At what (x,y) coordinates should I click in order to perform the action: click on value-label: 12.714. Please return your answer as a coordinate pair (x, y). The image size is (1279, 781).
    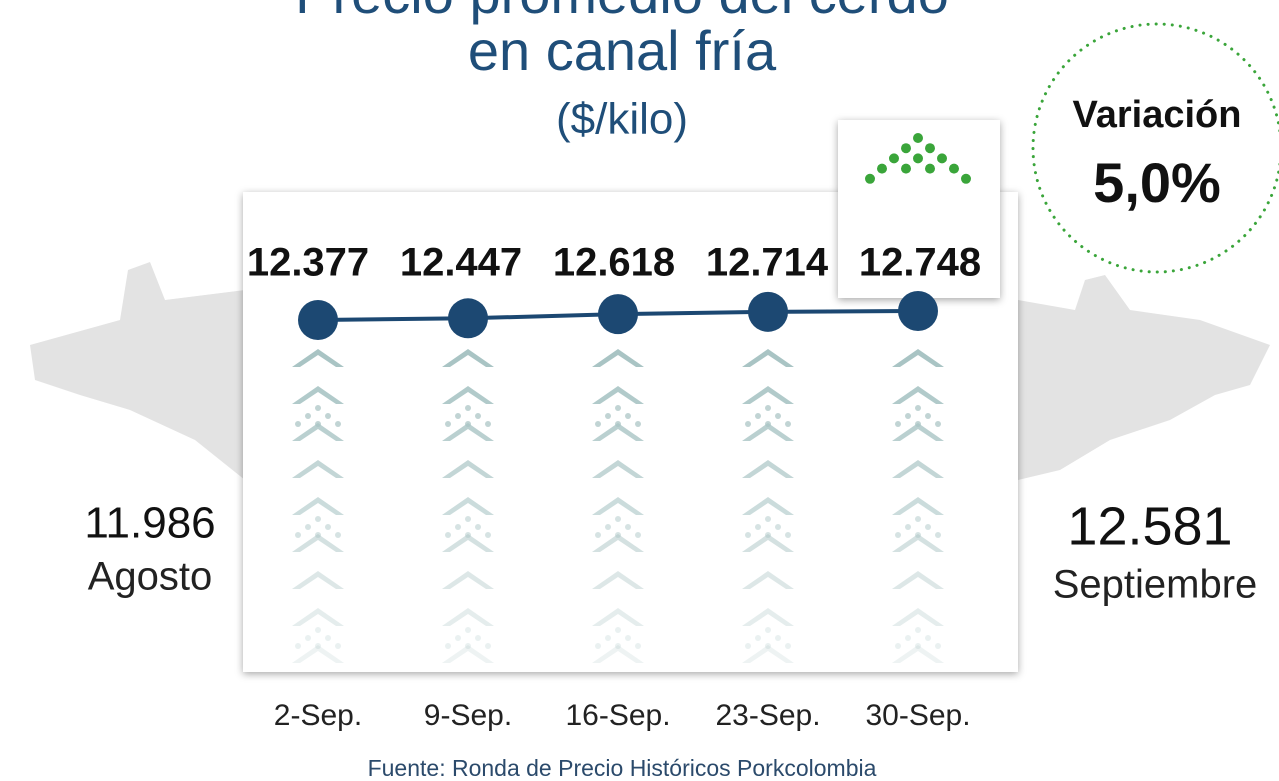
    Looking at the image, I should click on (767, 263).